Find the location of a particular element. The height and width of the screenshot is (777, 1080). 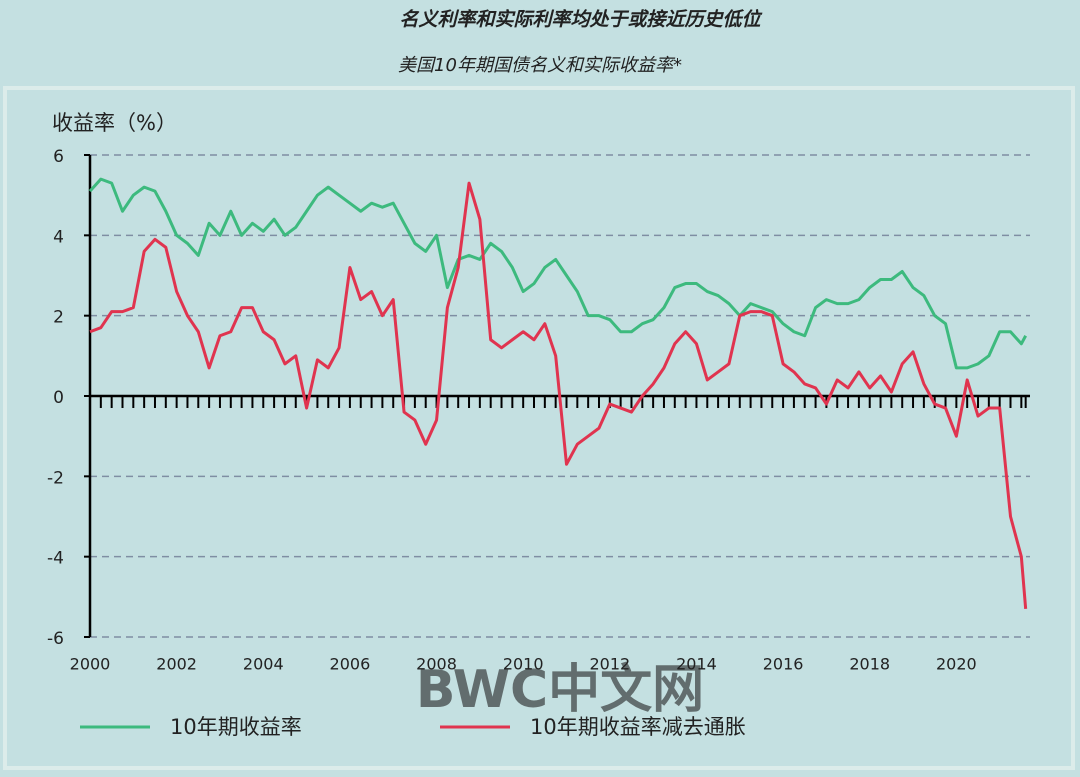

legend-label: 10年期收益率 is located at coordinates (236, 727).